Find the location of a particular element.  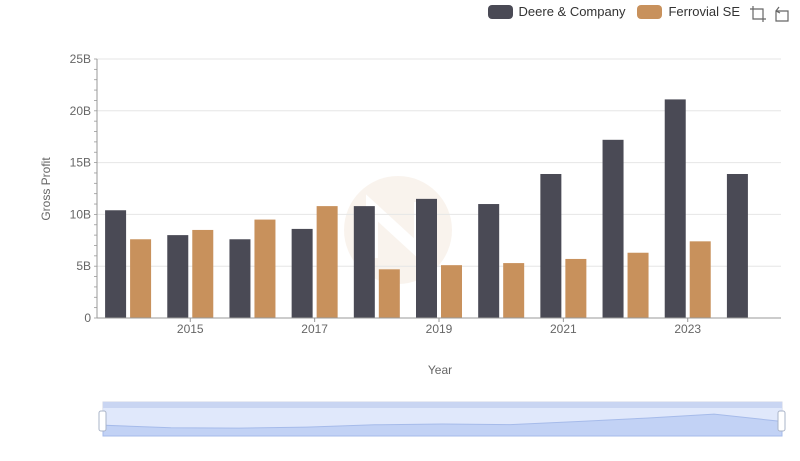

bar-ferrovial-2019 is located at coordinates (451, 291).